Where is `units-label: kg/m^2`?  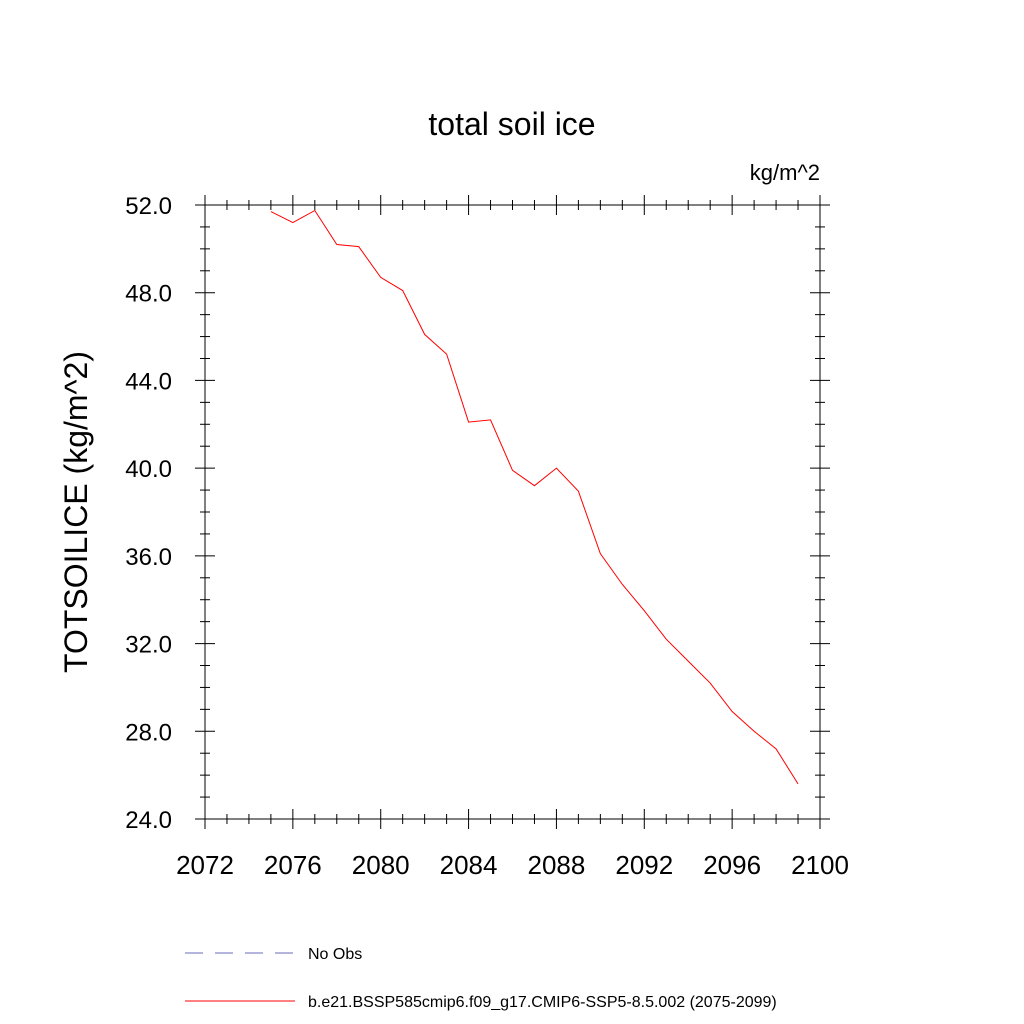
units-label: kg/m^2 is located at coordinates (785, 172).